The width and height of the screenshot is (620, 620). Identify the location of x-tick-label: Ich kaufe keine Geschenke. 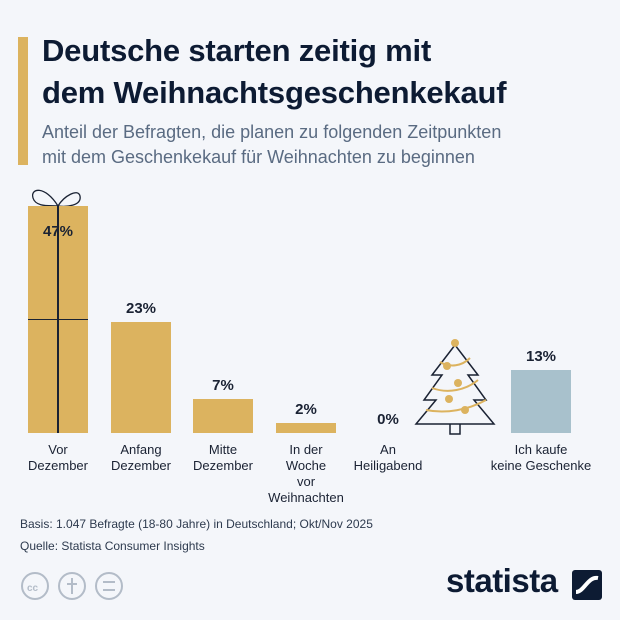
(541, 457).